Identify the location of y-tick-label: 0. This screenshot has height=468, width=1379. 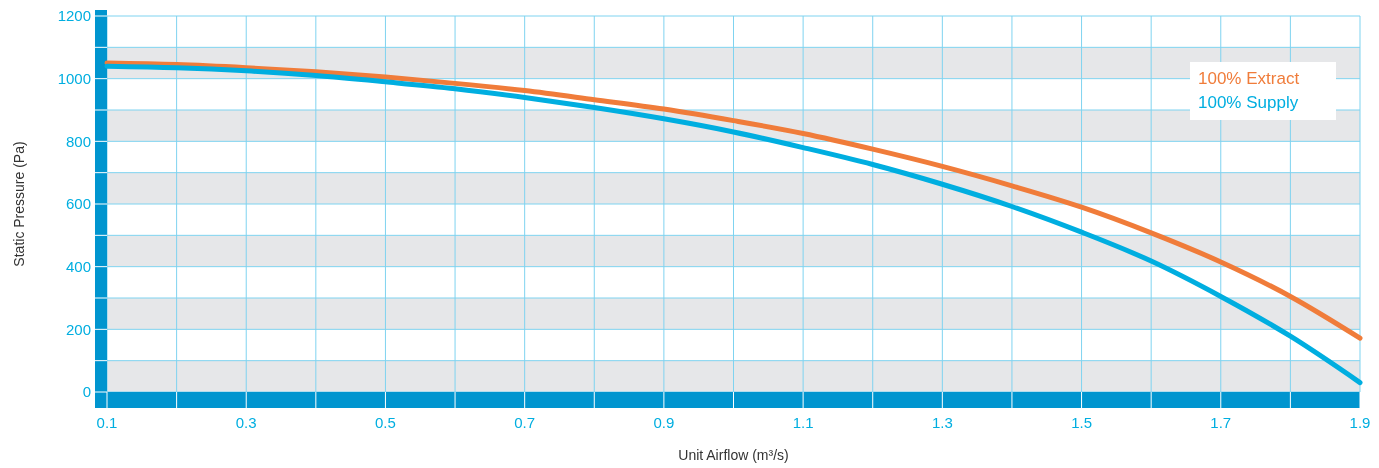
(86, 392).